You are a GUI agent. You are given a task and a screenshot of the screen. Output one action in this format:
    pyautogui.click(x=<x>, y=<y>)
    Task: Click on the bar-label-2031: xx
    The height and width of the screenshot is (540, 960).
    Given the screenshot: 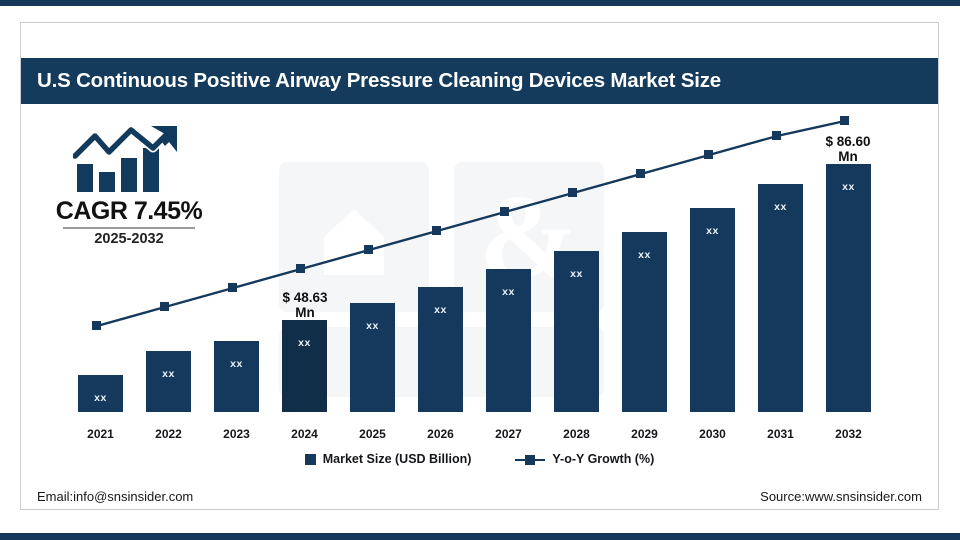 What is the action you would take?
    pyautogui.click(x=780, y=207)
    